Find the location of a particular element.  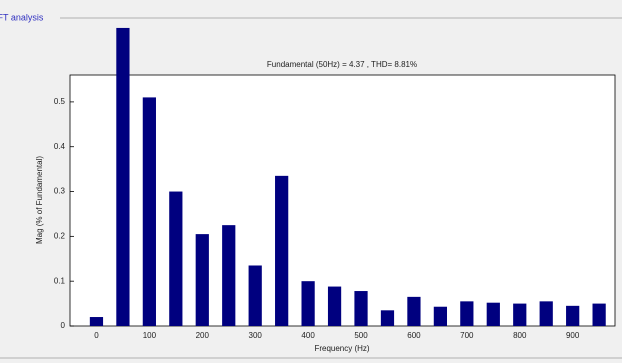

y-tick-label: 0.2 is located at coordinates (60, 235).